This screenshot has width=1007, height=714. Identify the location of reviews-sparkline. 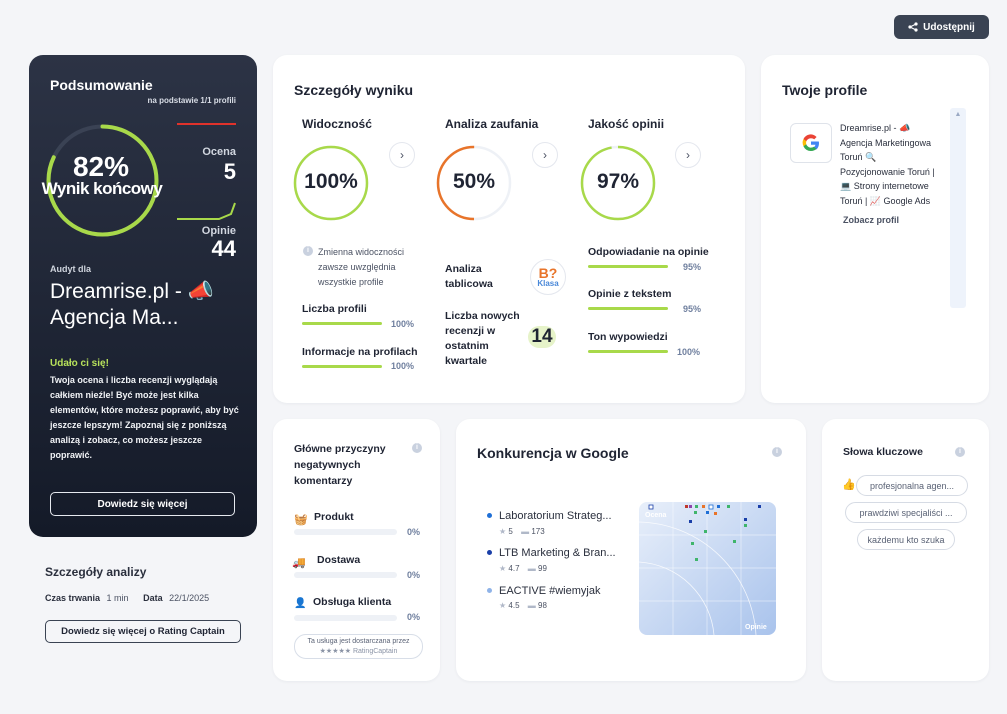
(206, 211).